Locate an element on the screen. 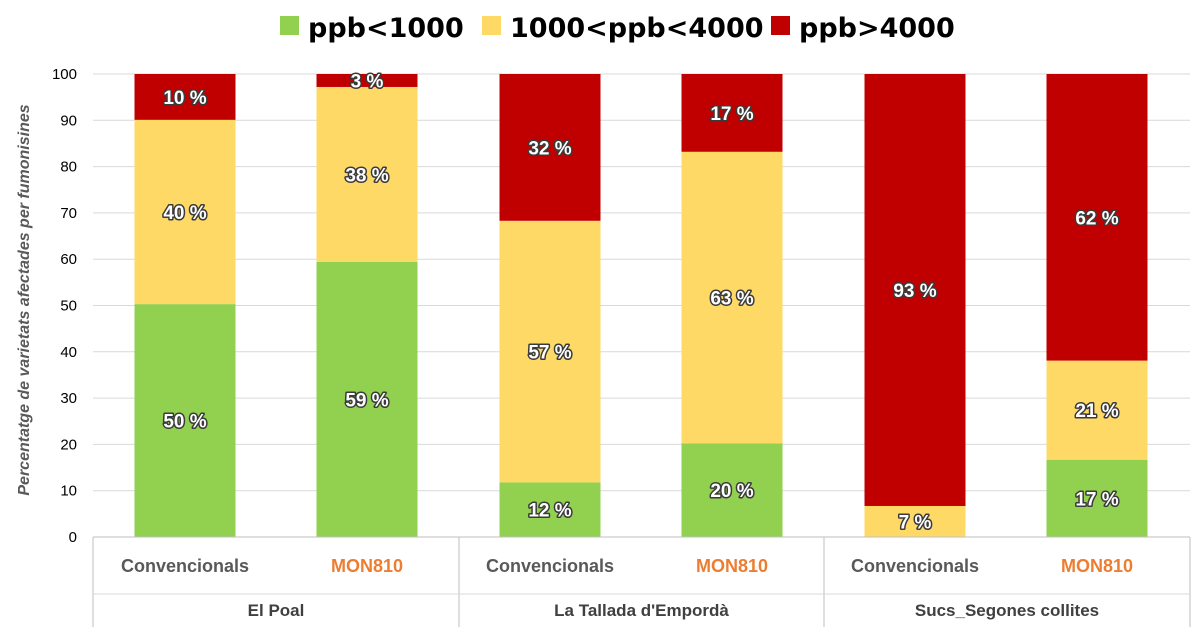 Image resolution: width=1197 pixels, height=627 pixels. data-label-3-1: 63 % is located at coordinates (731, 299).